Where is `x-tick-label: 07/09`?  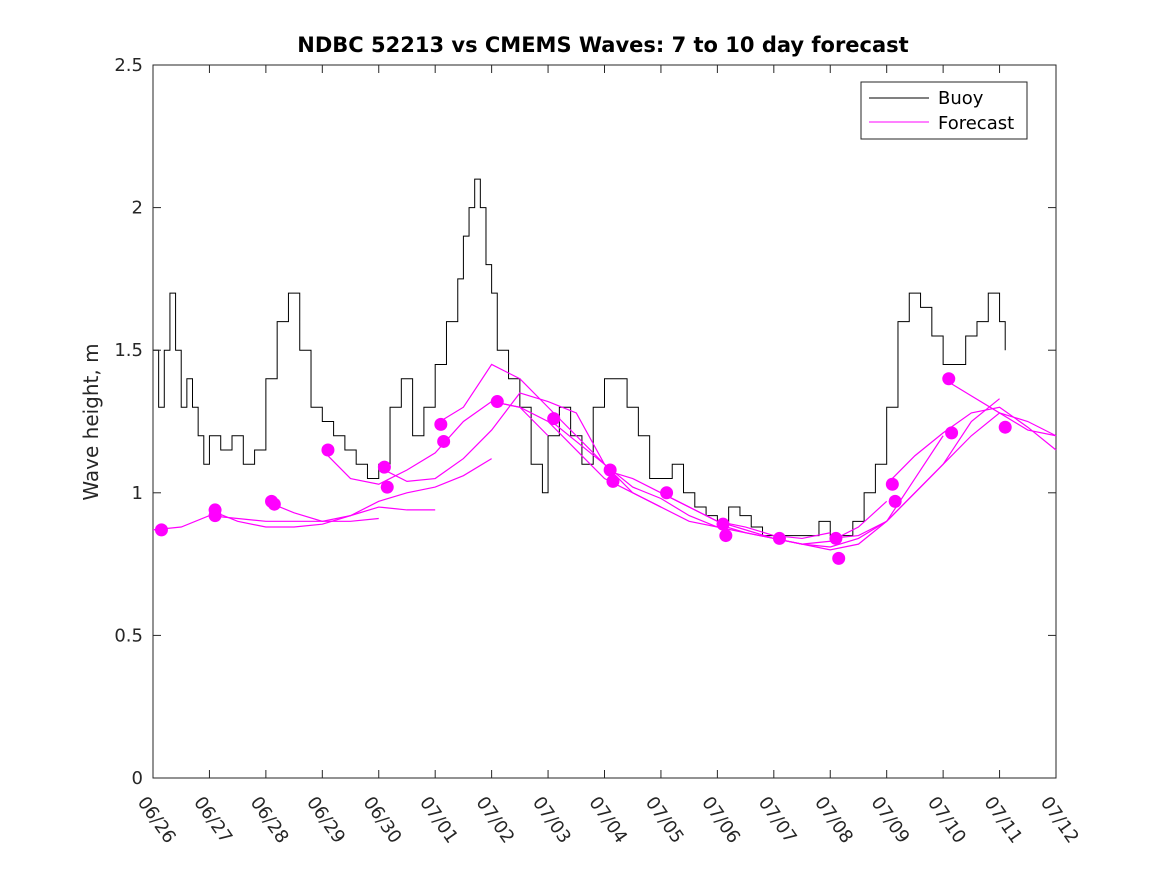
x-tick-label: 07/09 is located at coordinates (890, 820).